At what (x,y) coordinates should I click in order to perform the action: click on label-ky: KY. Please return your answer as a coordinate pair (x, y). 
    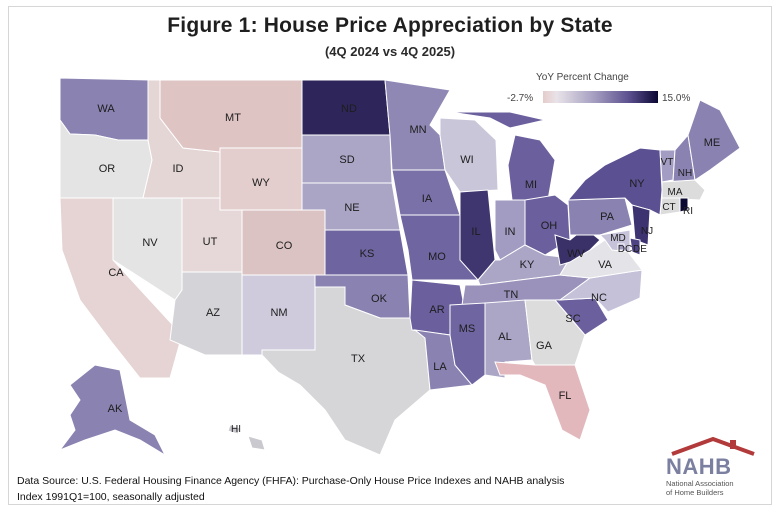
    Looking at the image, I should click on (527, 265).